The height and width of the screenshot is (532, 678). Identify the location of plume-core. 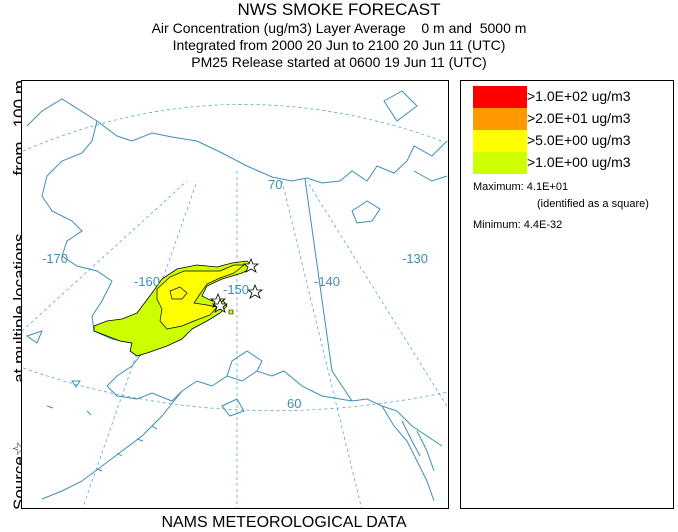
(178, 293).